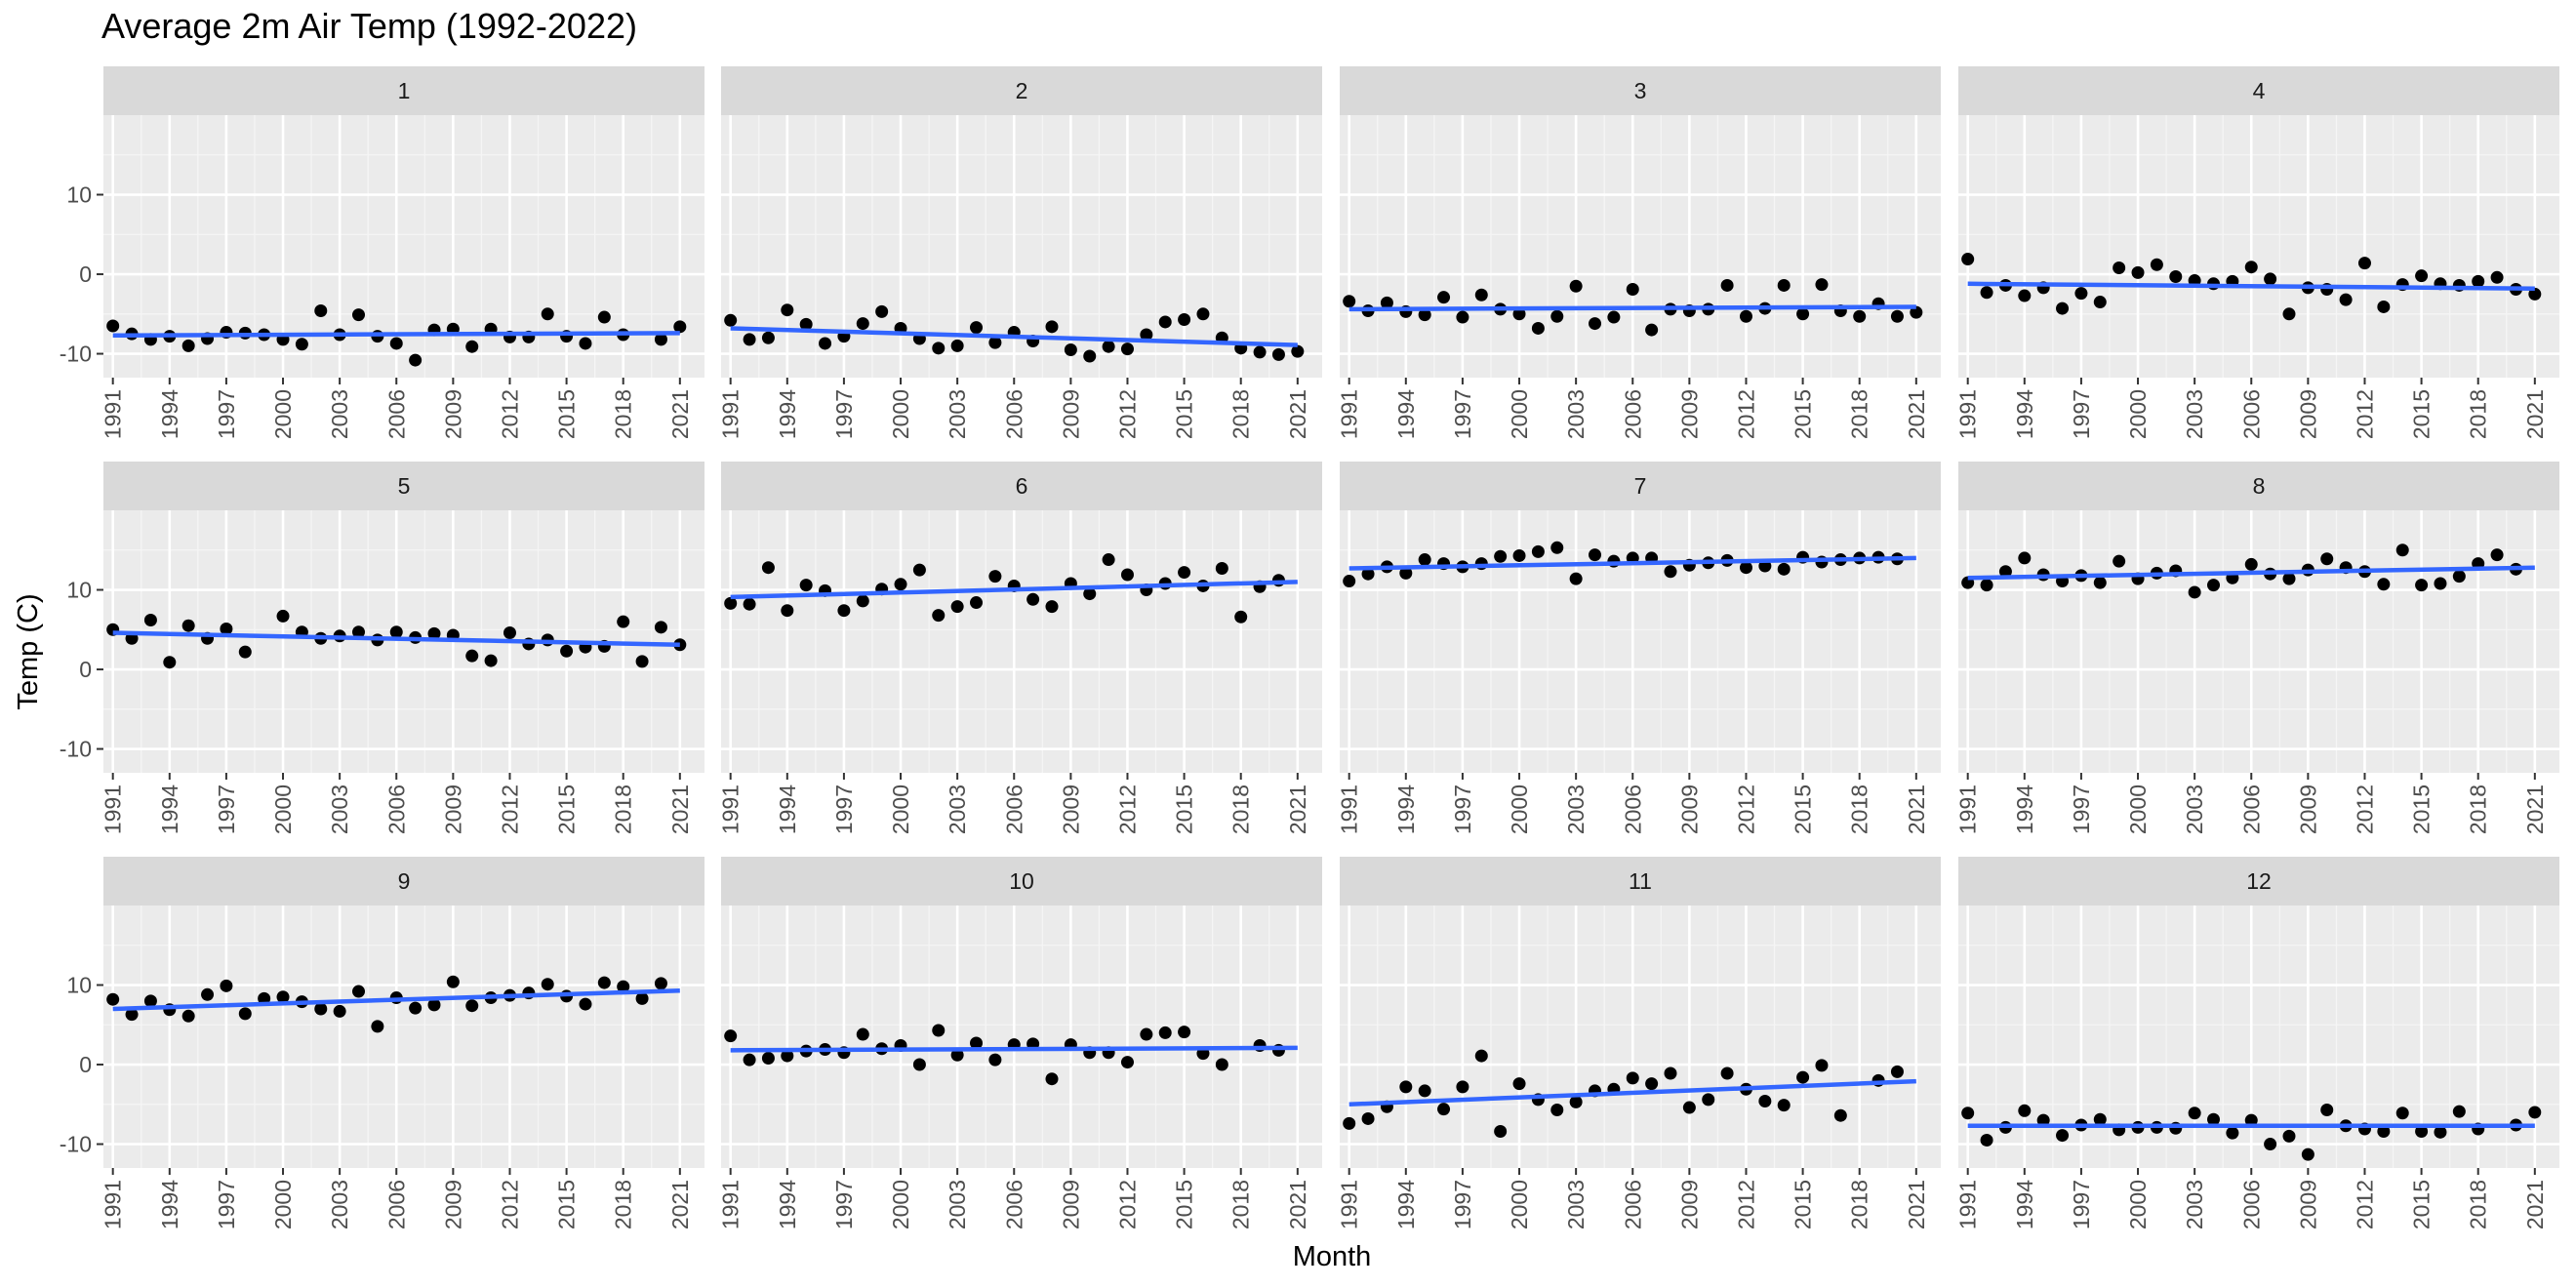 This screenshot has height=1288, width=2576. Describe the element at coordinates (396, 1204) in the screenshot. I see `x-tick-label: 2006` at that location.